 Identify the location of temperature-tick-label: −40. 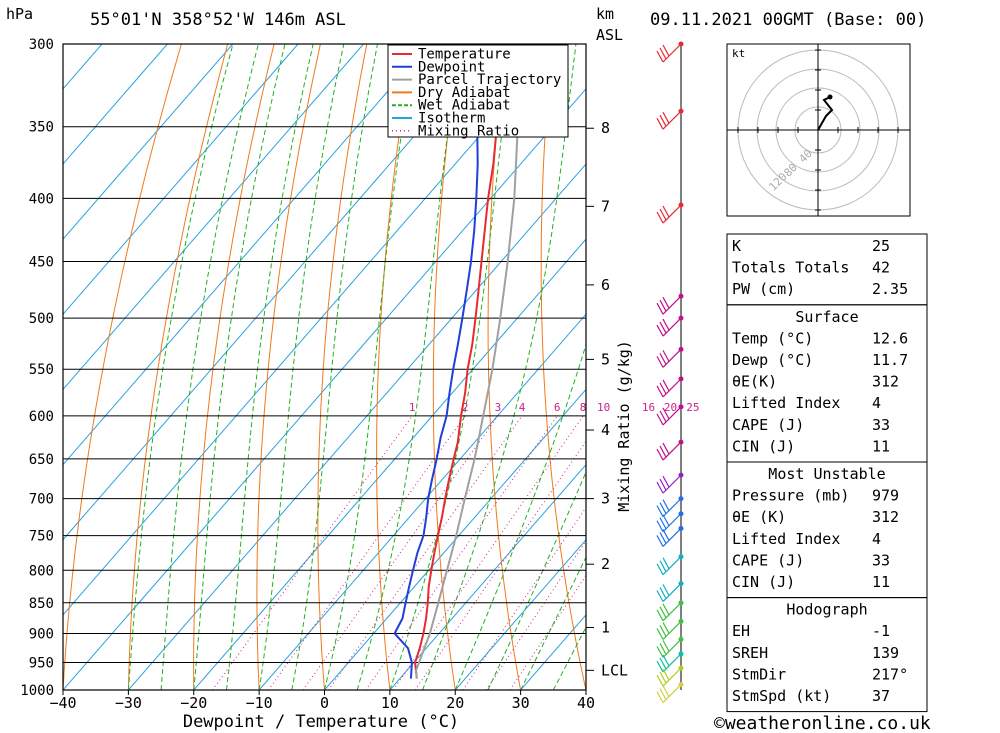
(62, 703).